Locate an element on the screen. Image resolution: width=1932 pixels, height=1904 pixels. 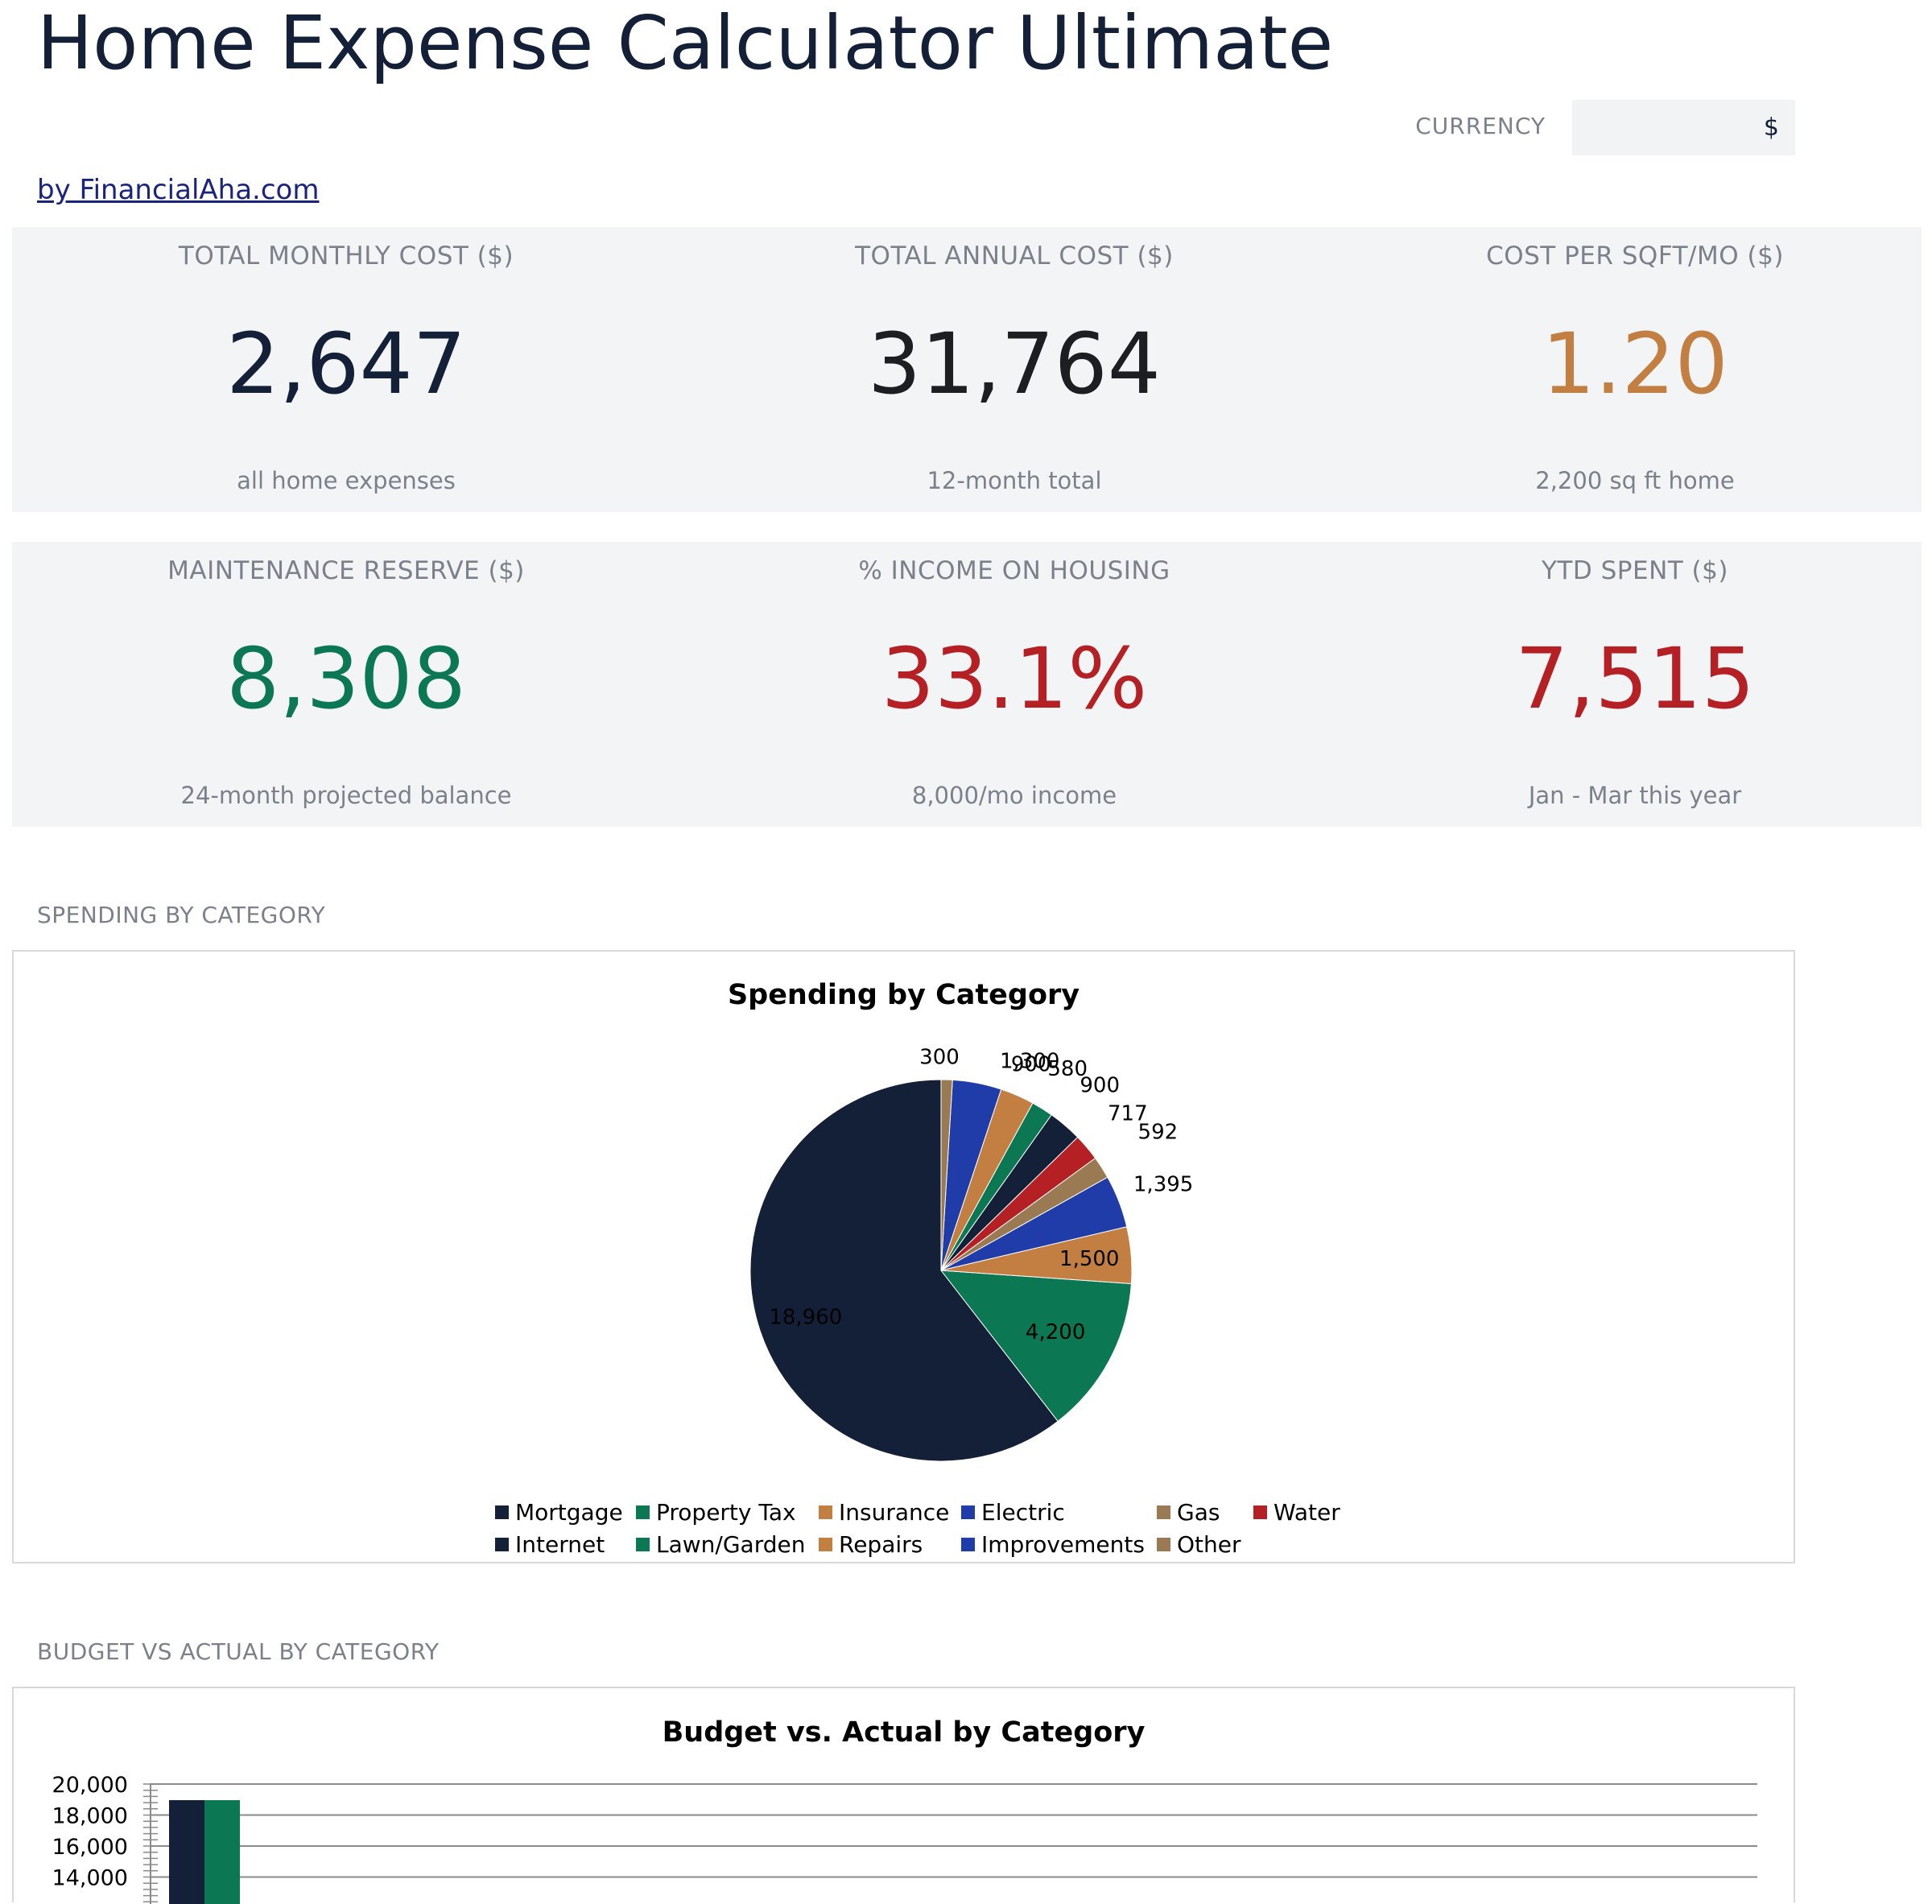
legend-label: Property Tax is located at coordinates (726, 1512).